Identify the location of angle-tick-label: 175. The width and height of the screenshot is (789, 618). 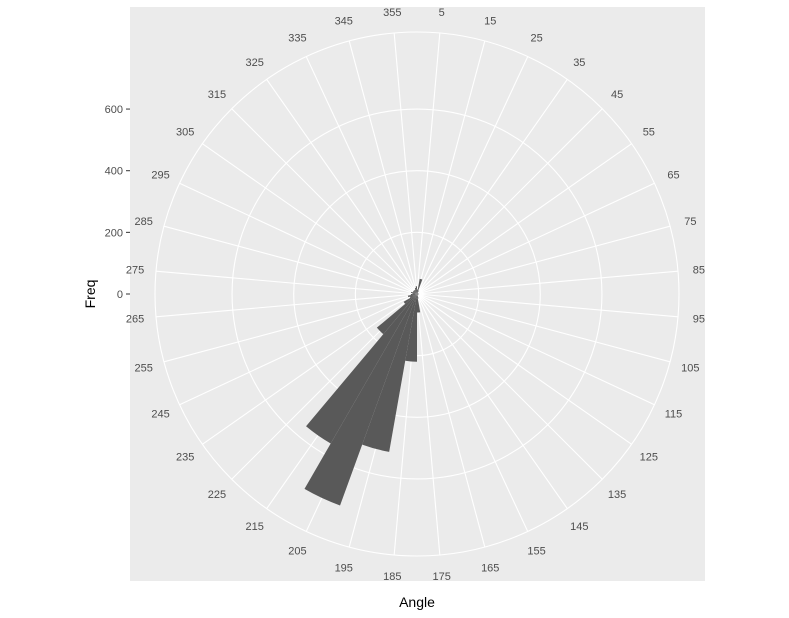
(441, 577).